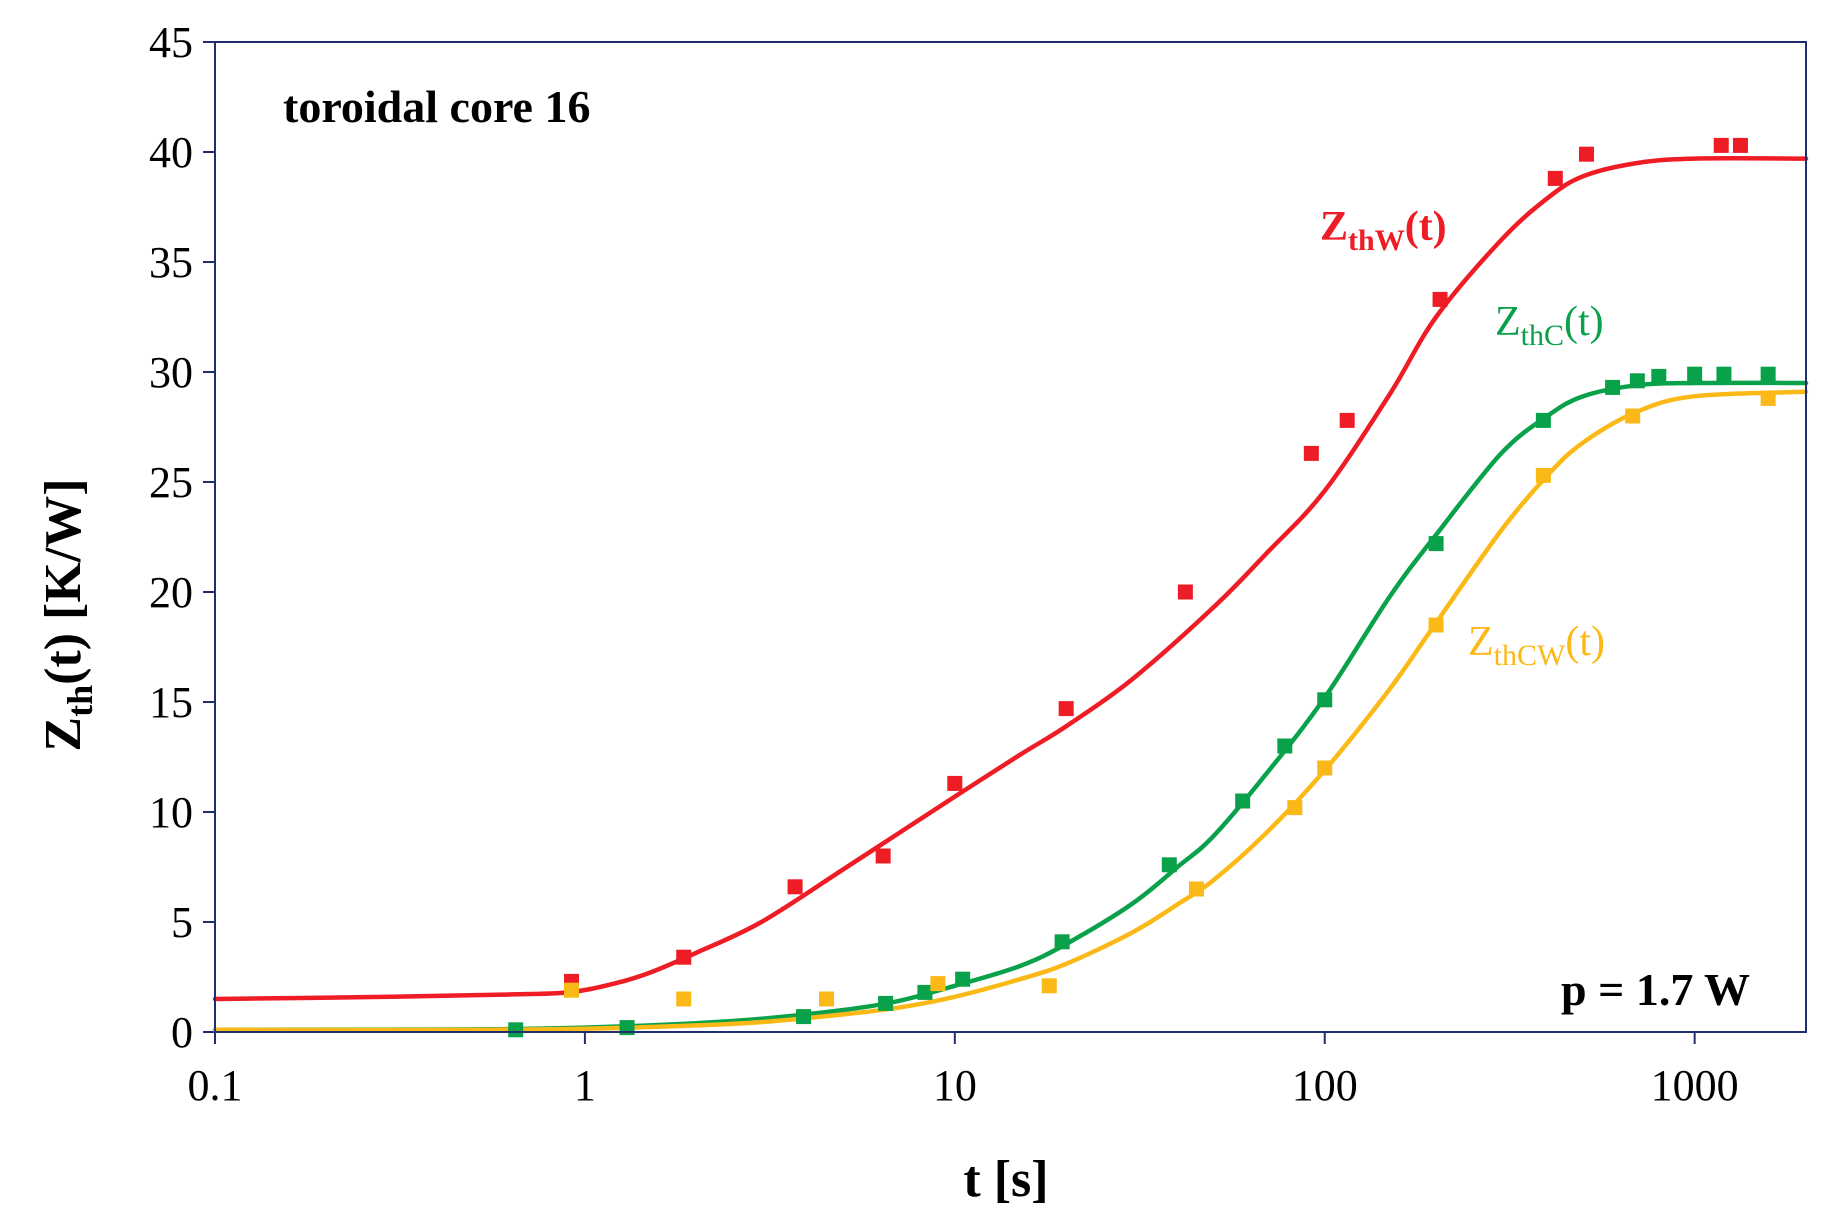  Describe the element at coordinates (182, 1032) in the screenshot. I see `y-tick-label: 0` at that location.